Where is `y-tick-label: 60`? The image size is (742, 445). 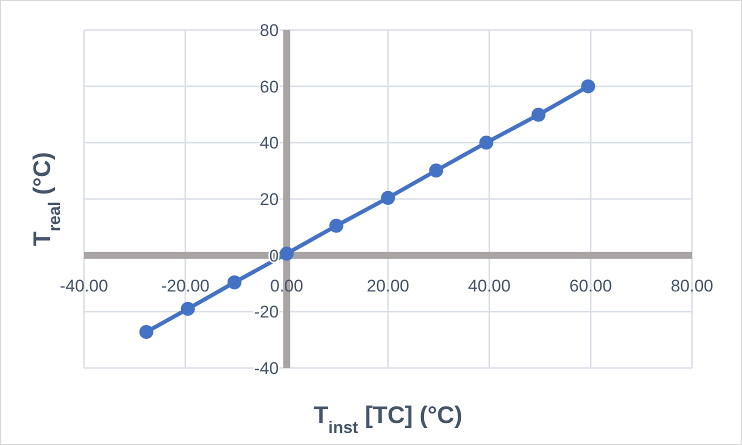
y-tick-label: 60 is located at coordinates (269, 86).